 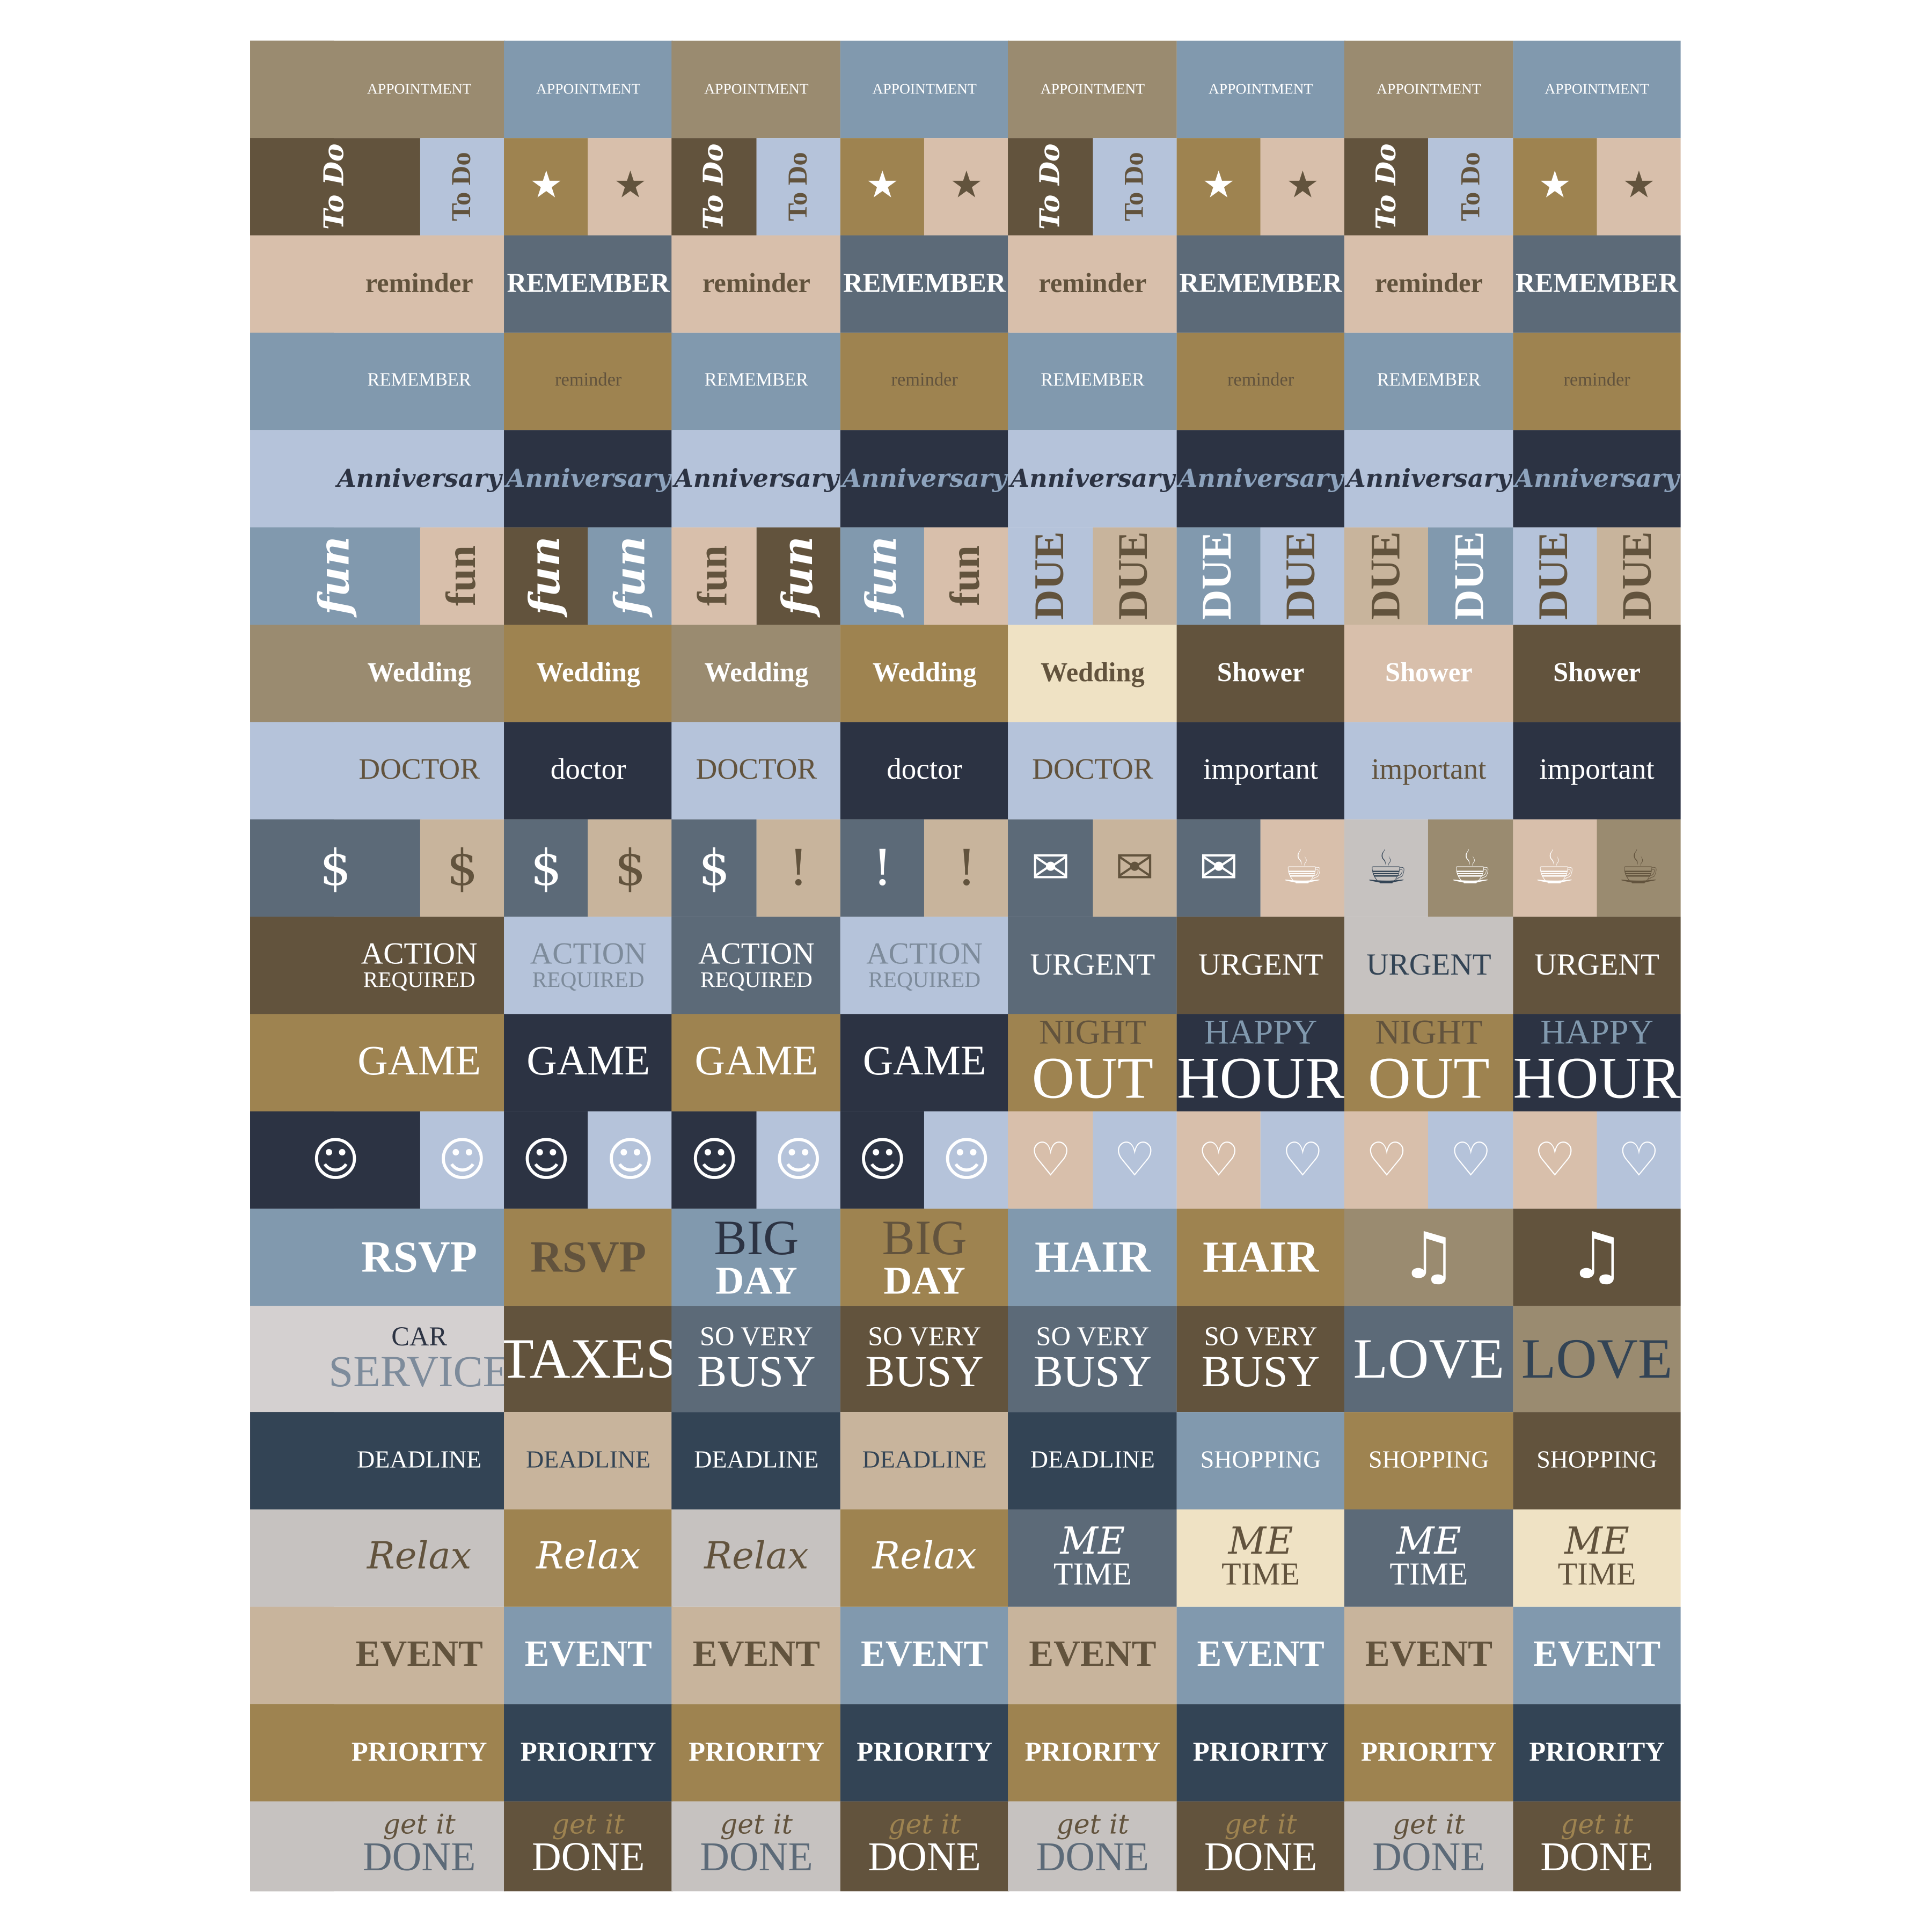 I want to click on sticker: CAR SERVICE, so click(x=377, y=1359).